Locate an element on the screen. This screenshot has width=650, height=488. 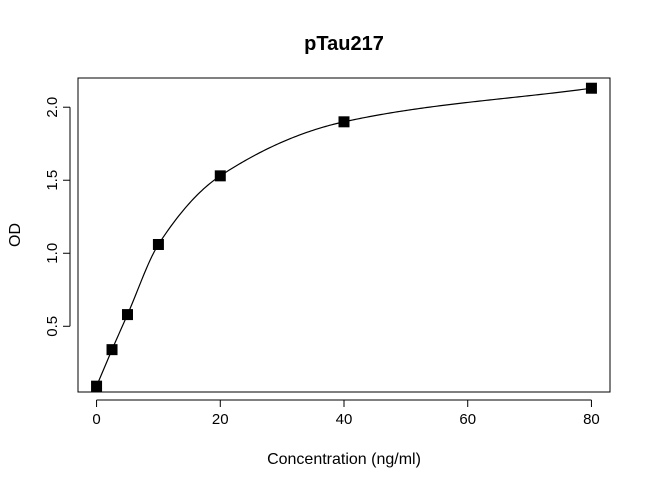
x-tick-label: 40 is located at coordinates (344, 419).